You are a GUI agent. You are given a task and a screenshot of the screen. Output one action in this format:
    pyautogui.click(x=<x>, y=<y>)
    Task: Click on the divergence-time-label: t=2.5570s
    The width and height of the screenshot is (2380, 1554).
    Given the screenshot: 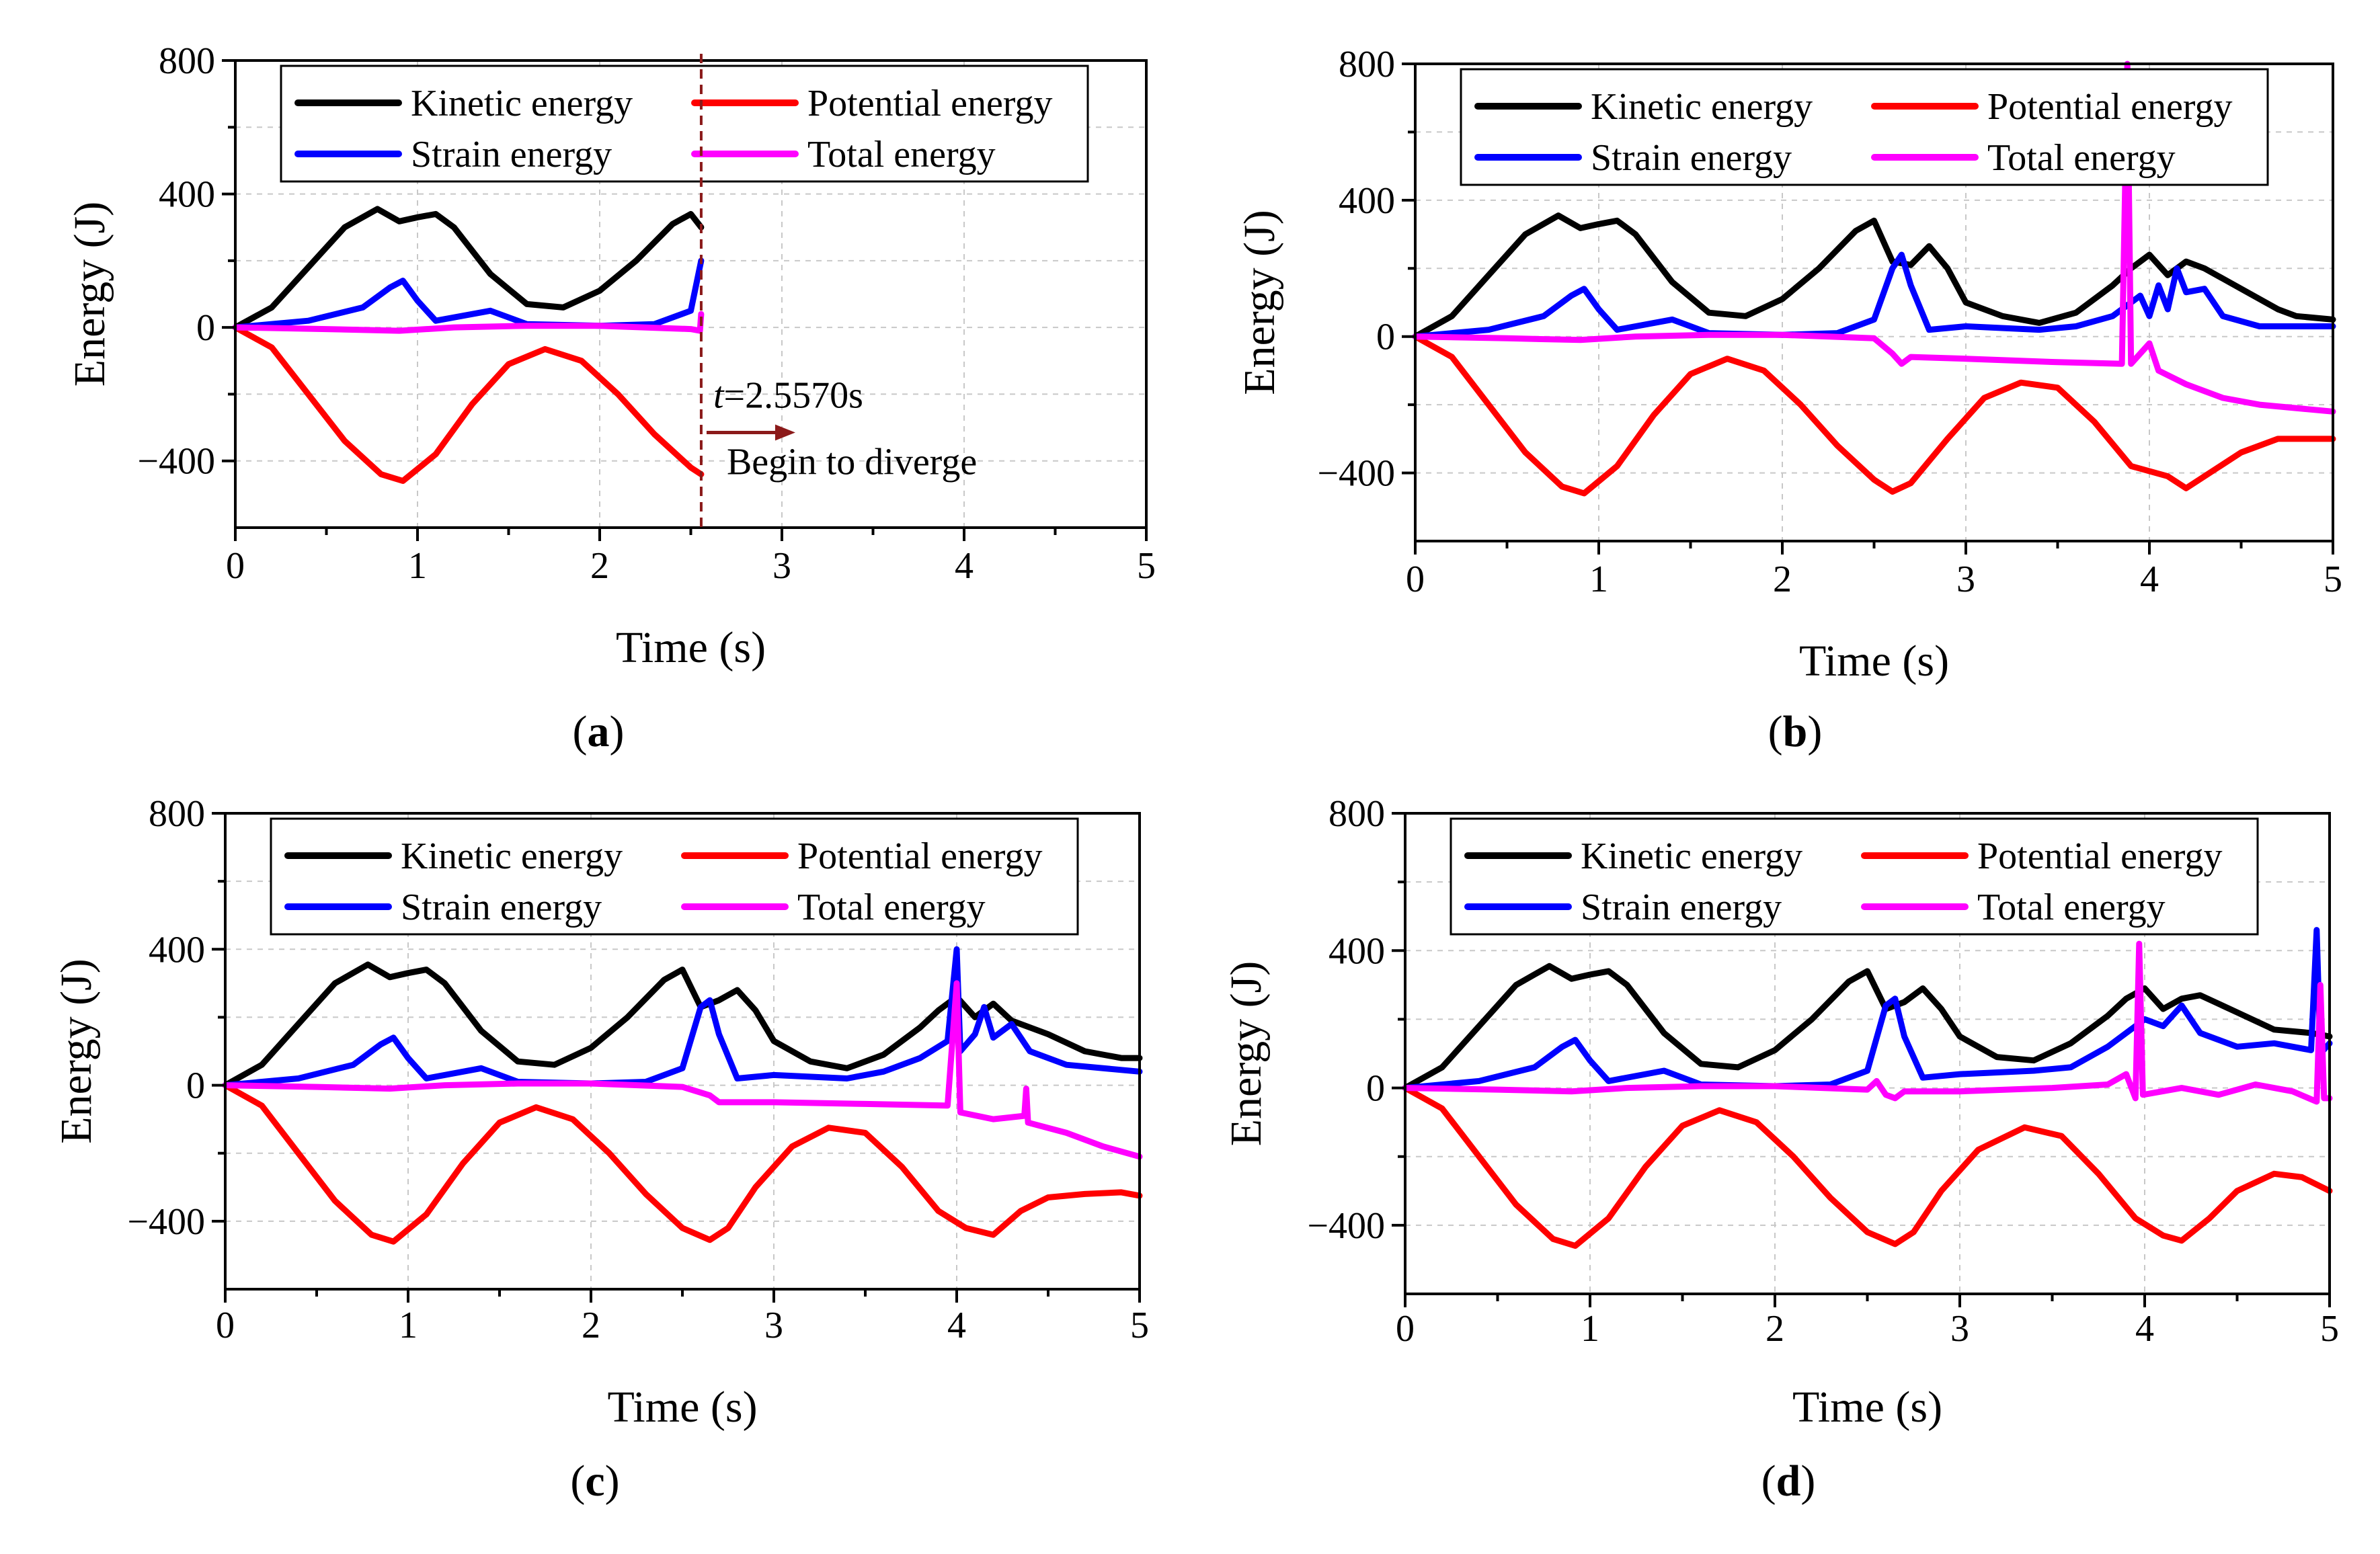 What is the action you would take?
    pyautogui.click(x=788, y=395)
    